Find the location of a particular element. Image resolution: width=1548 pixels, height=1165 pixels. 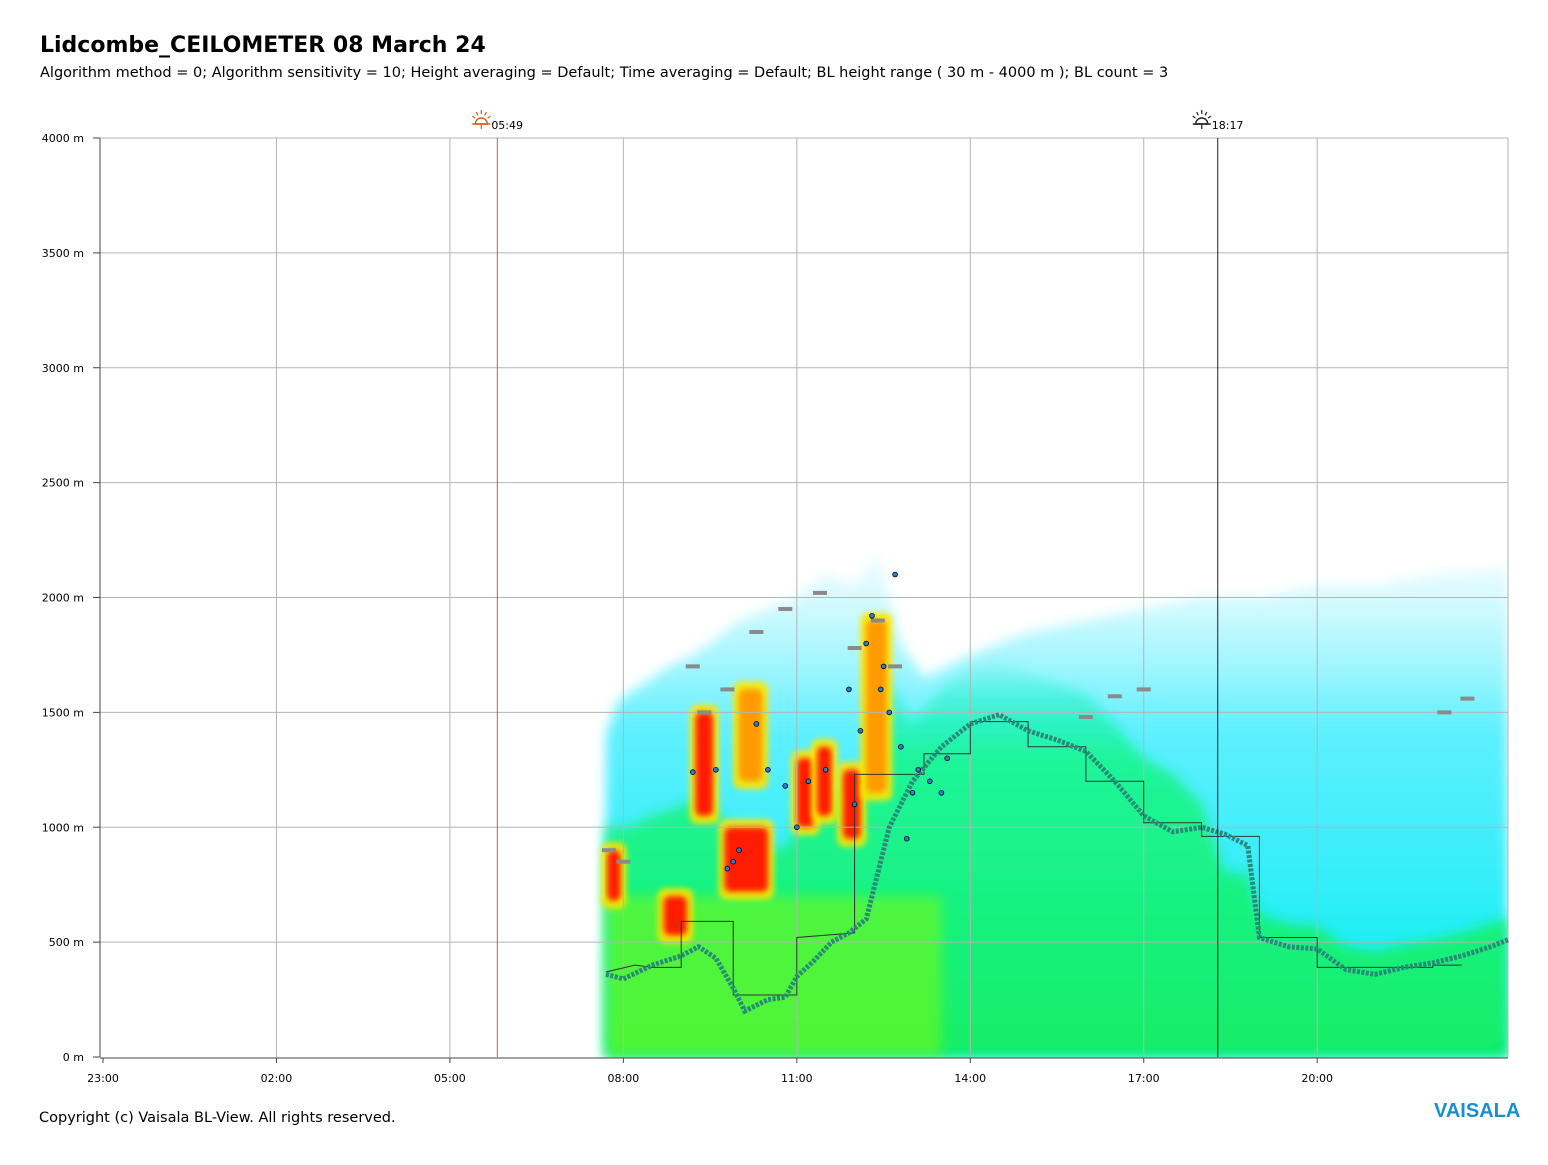

x-tick-label-7: 20:00 is located at coordinates (1317, 1078).